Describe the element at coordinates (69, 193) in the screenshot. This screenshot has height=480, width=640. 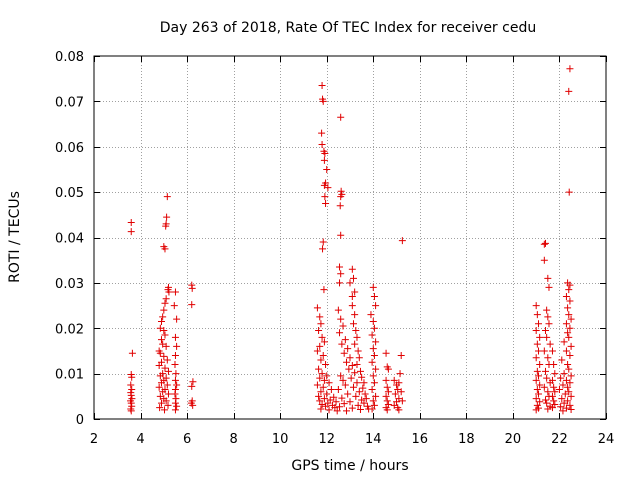
I see `y-tick-label: 0.05` at that location.